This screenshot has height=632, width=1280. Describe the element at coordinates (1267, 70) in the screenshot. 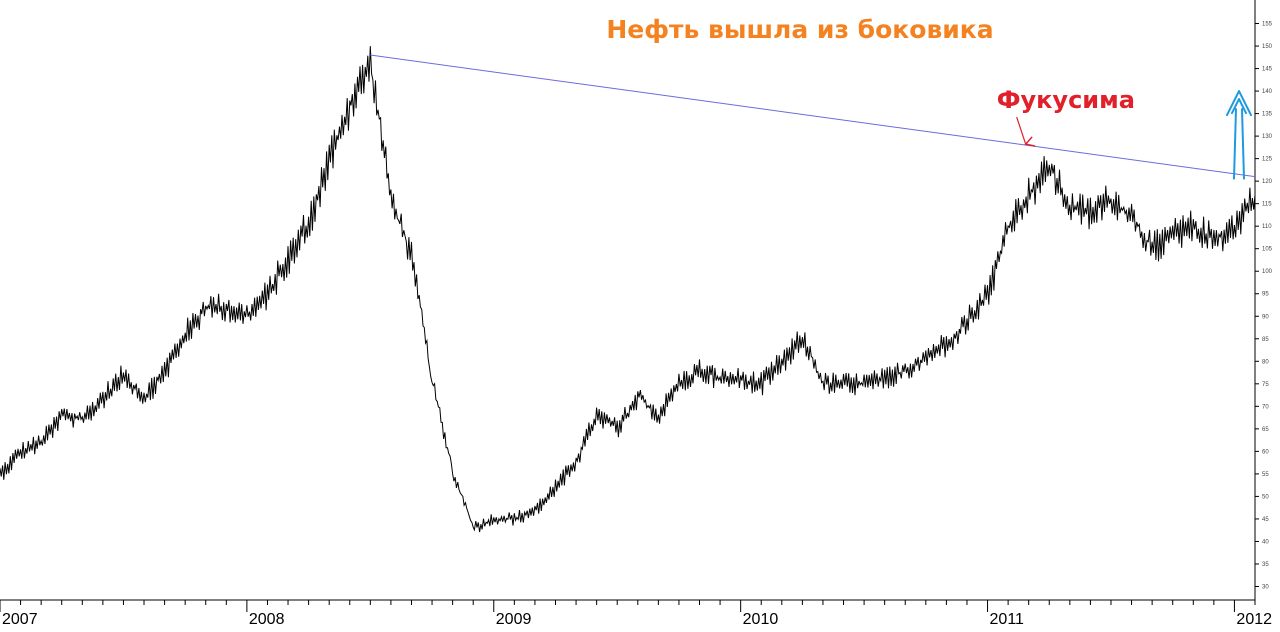

I see `y-tick-label: 145` at that location.